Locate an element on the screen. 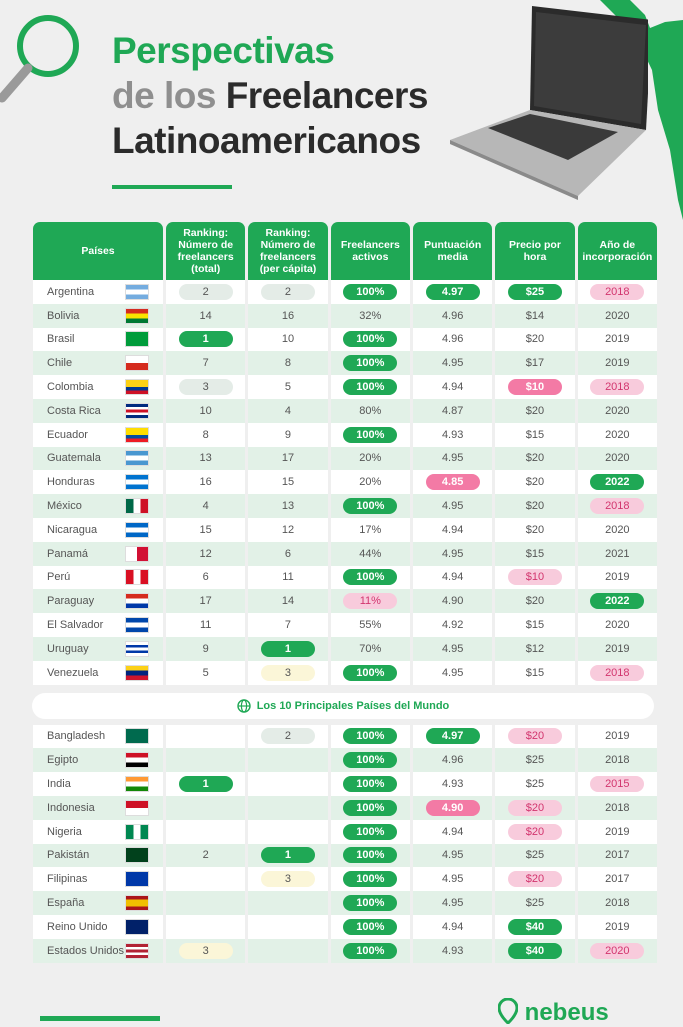  table-cell: 2019 is located at coordinates (617, 363).